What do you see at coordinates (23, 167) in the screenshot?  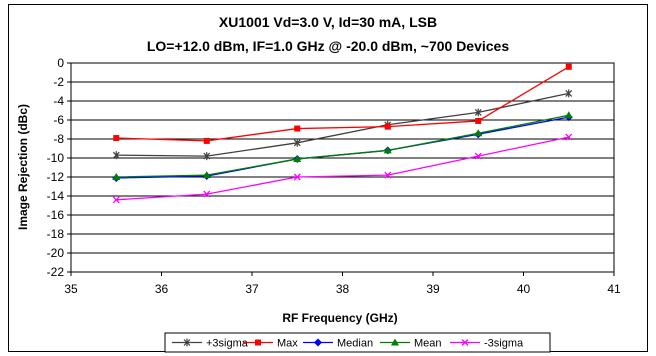 I see `y-axis-label: Image Rejection (dBc)` at bounding box center [23, 167].